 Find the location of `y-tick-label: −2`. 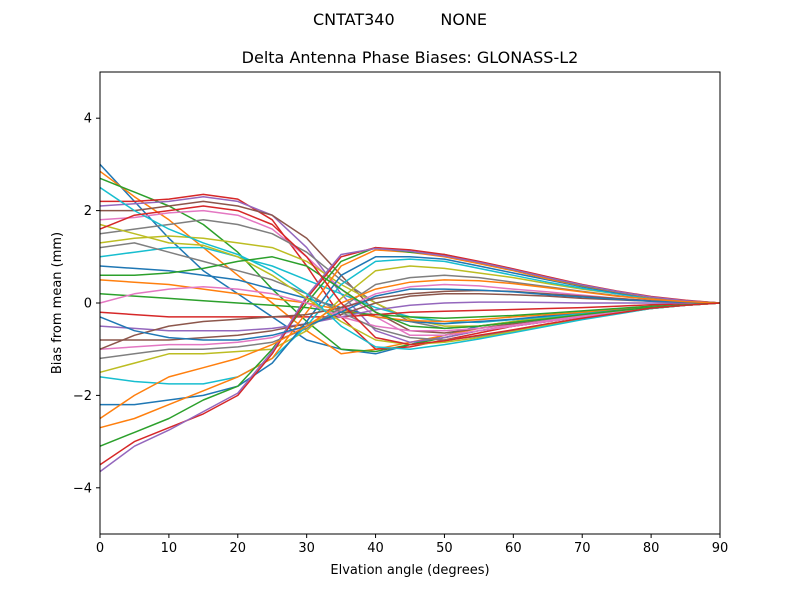

y-tick-label: −2 is located at coordinates (82, 396).